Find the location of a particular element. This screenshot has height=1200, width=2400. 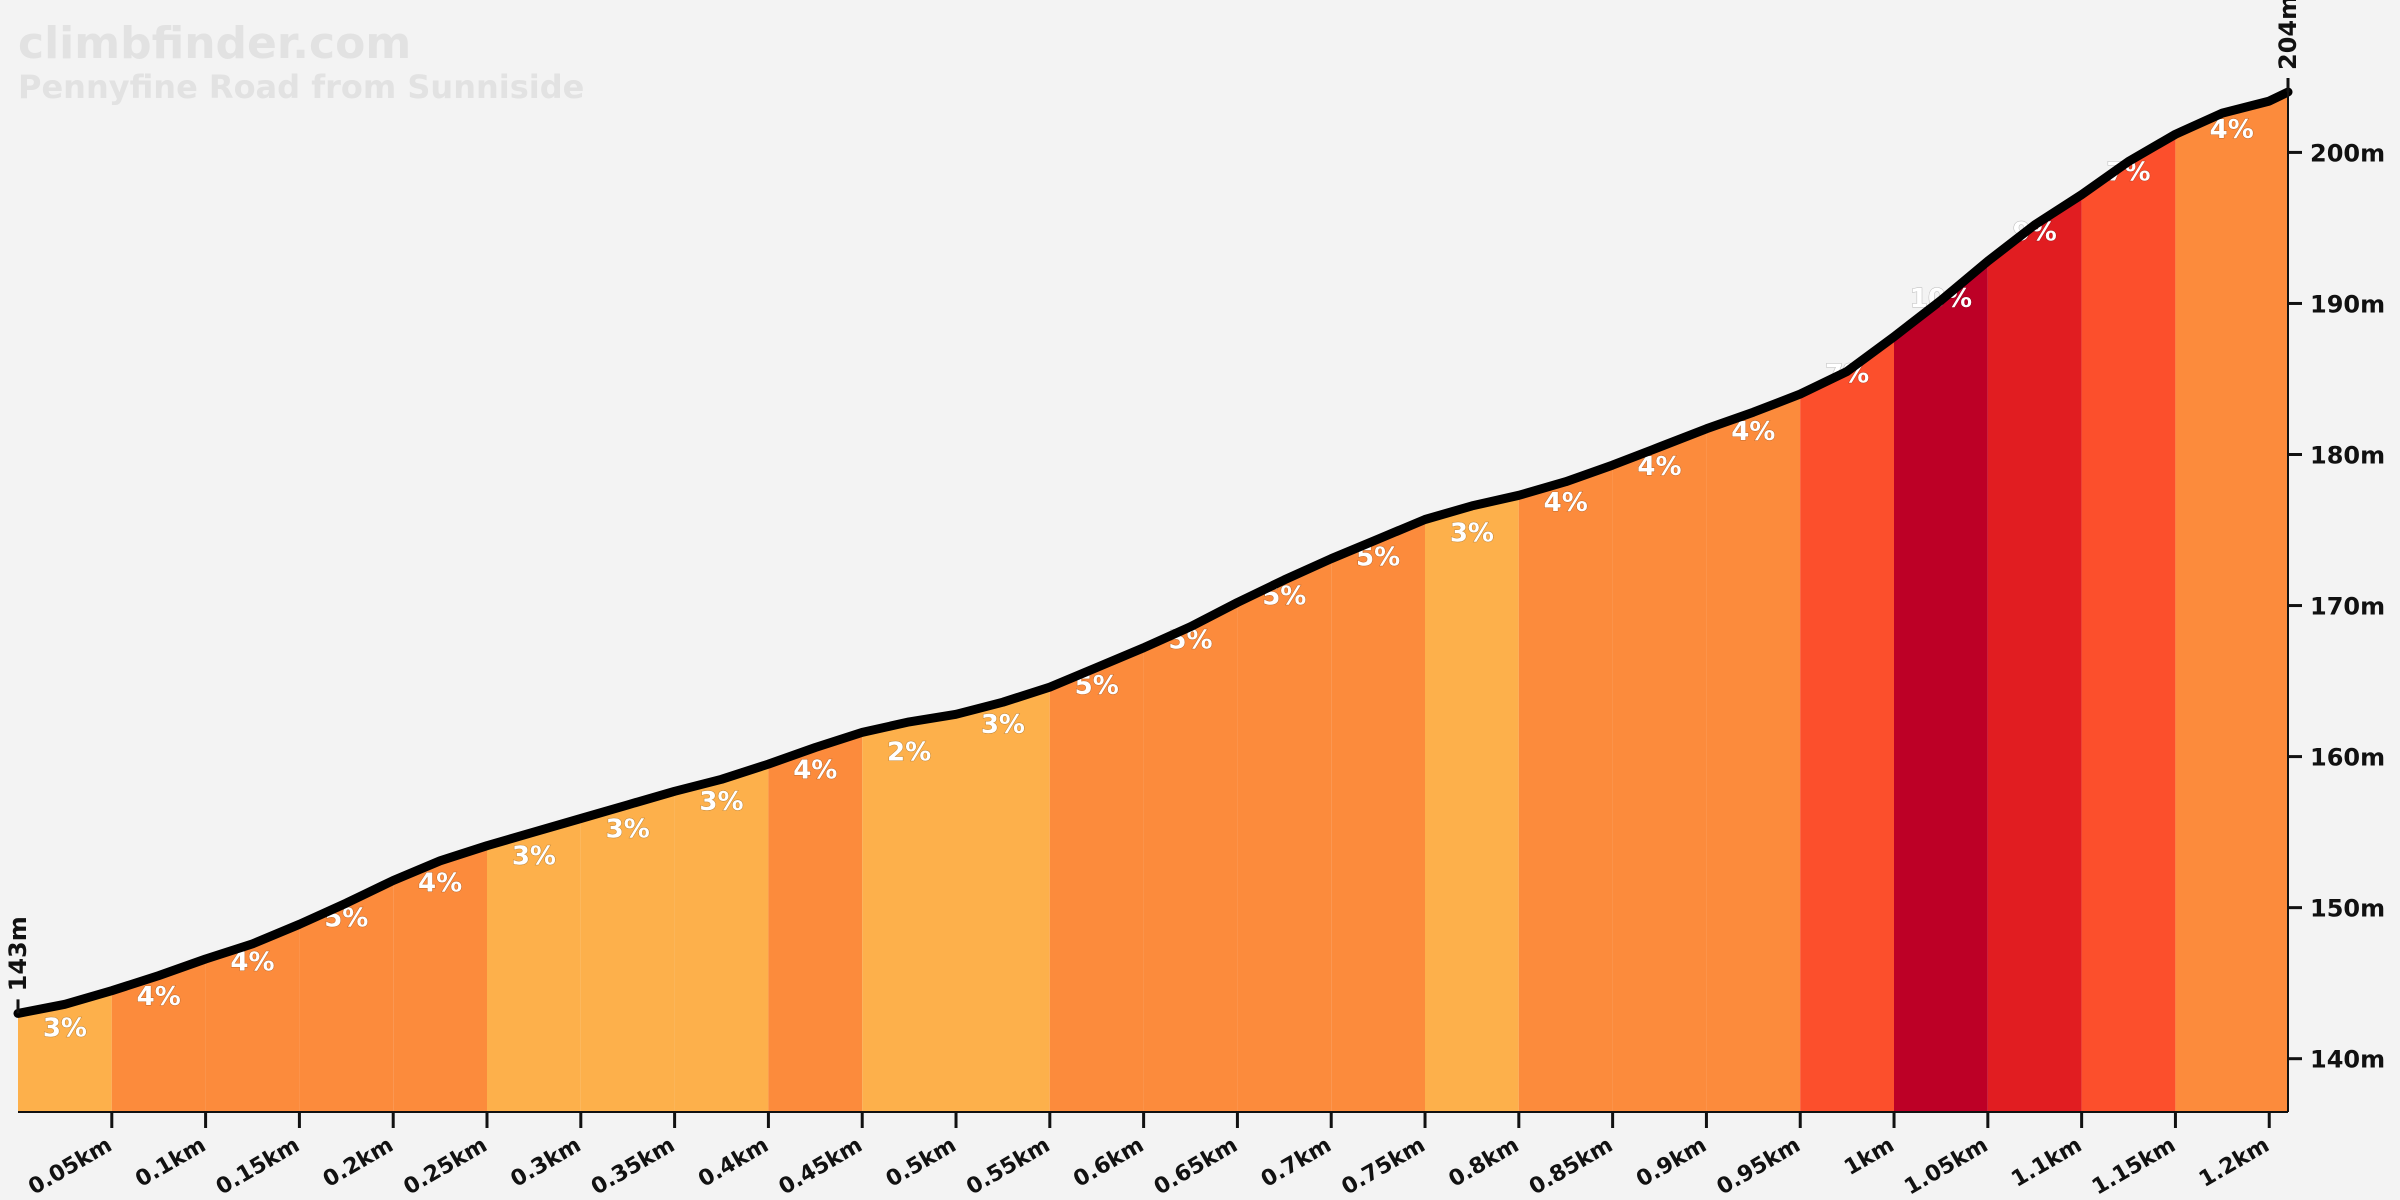

grade-label-10: 2% is located at coordinates (909, 752).